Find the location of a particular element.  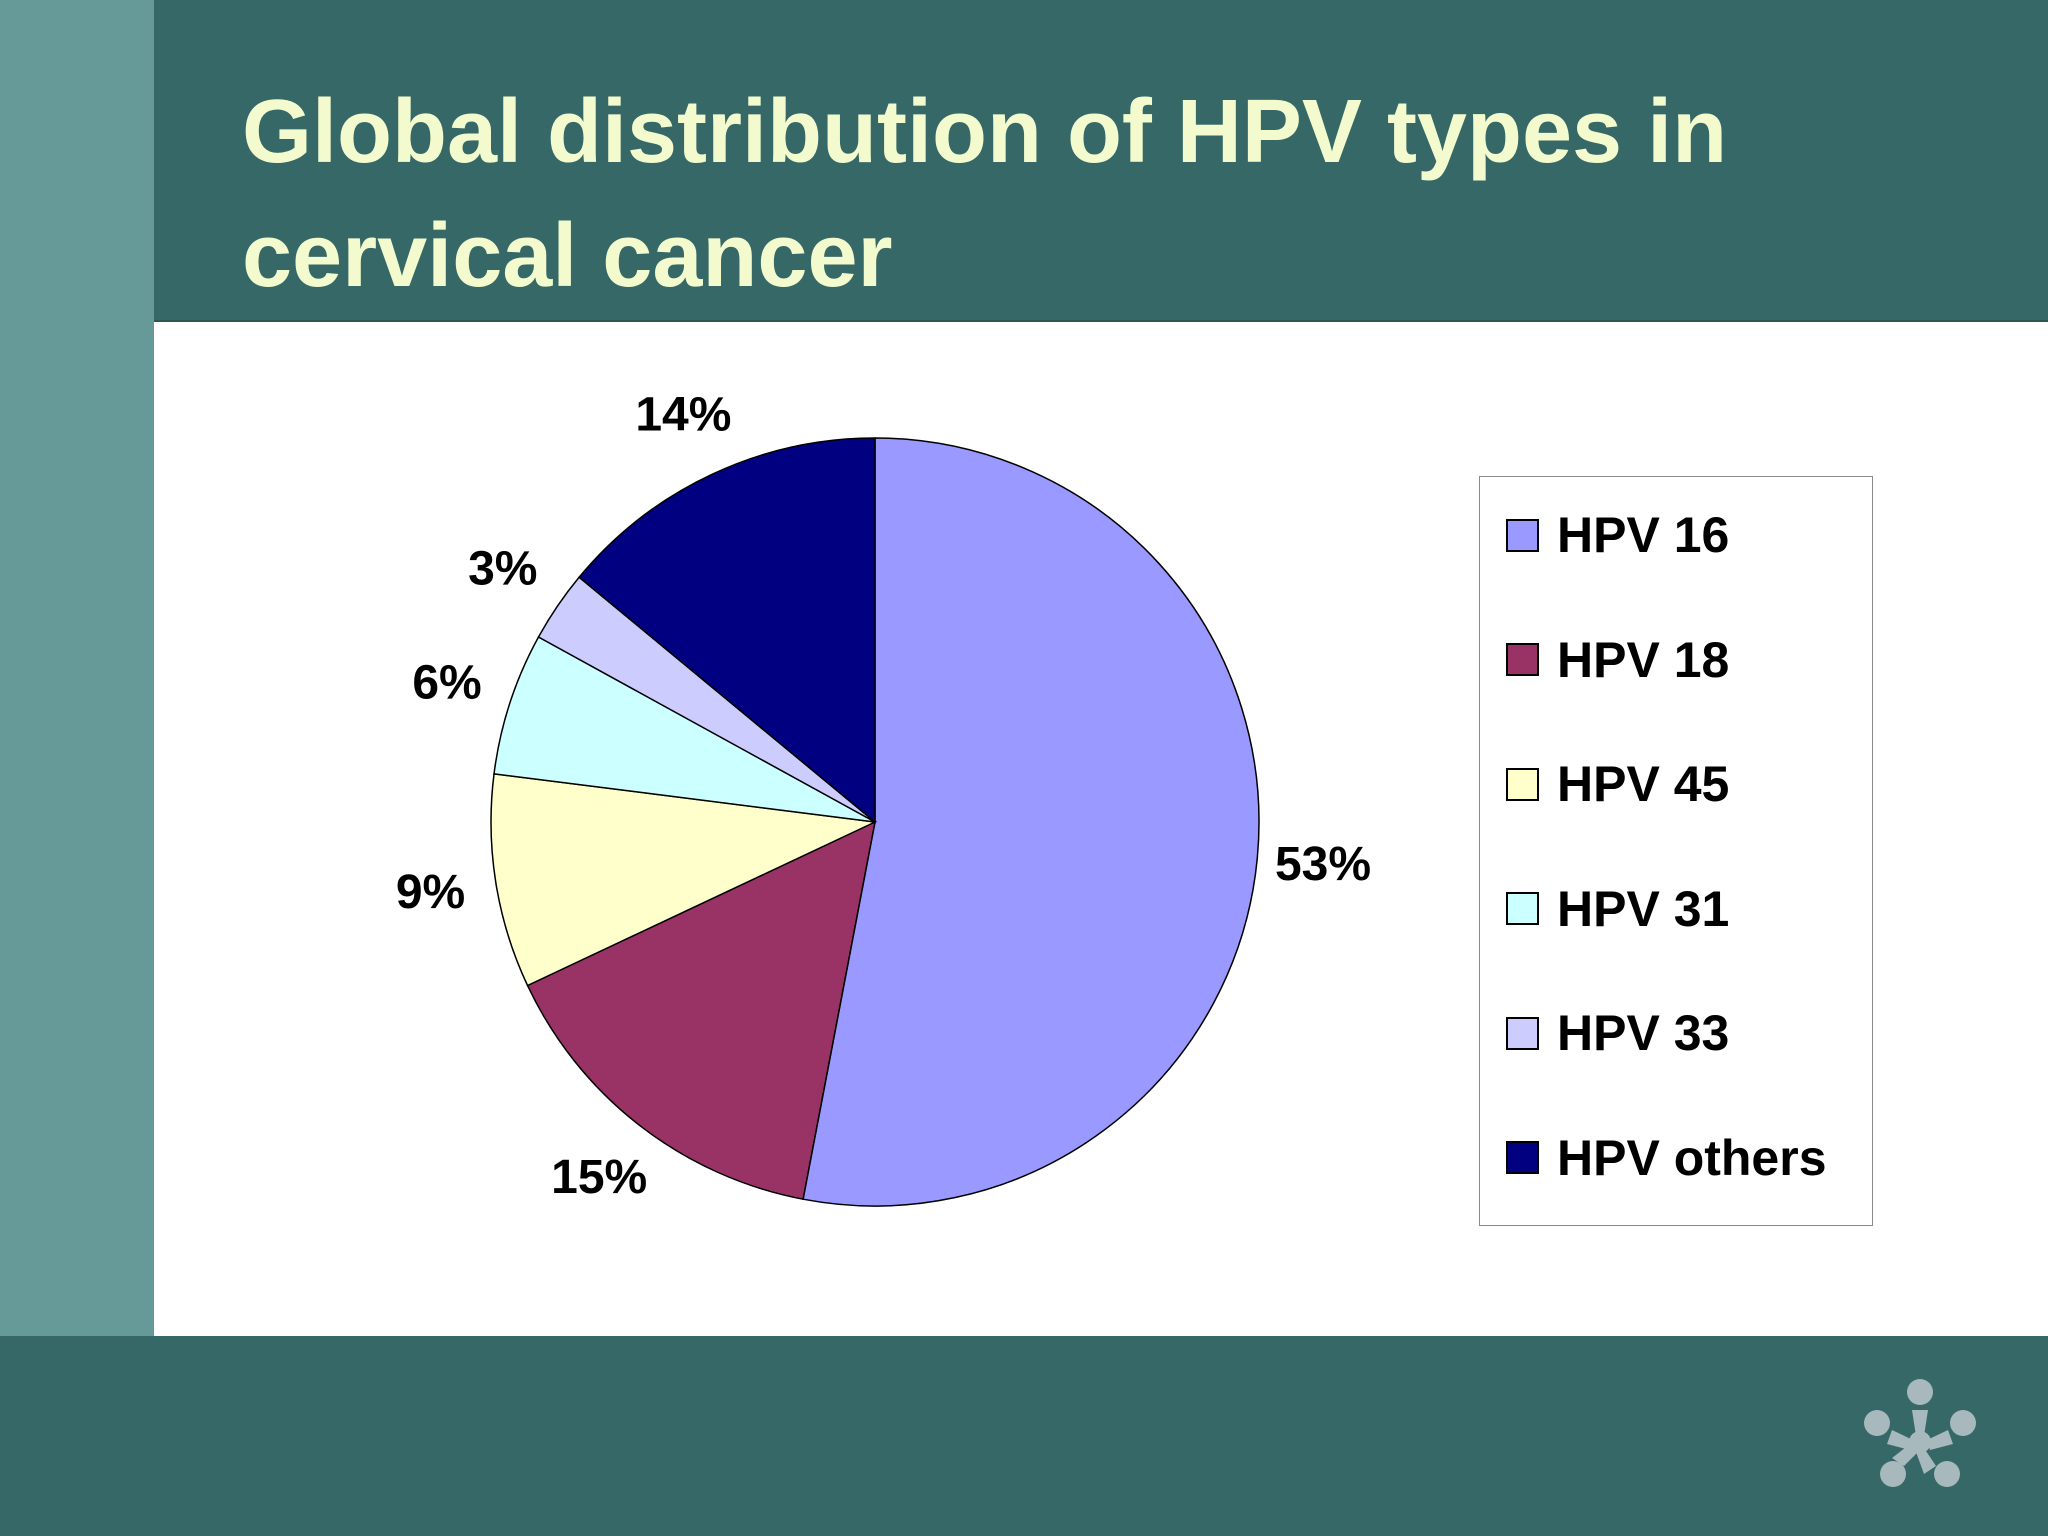

legend-item-hpv-16: HPV 16 is located at coordinates (1617, 535).